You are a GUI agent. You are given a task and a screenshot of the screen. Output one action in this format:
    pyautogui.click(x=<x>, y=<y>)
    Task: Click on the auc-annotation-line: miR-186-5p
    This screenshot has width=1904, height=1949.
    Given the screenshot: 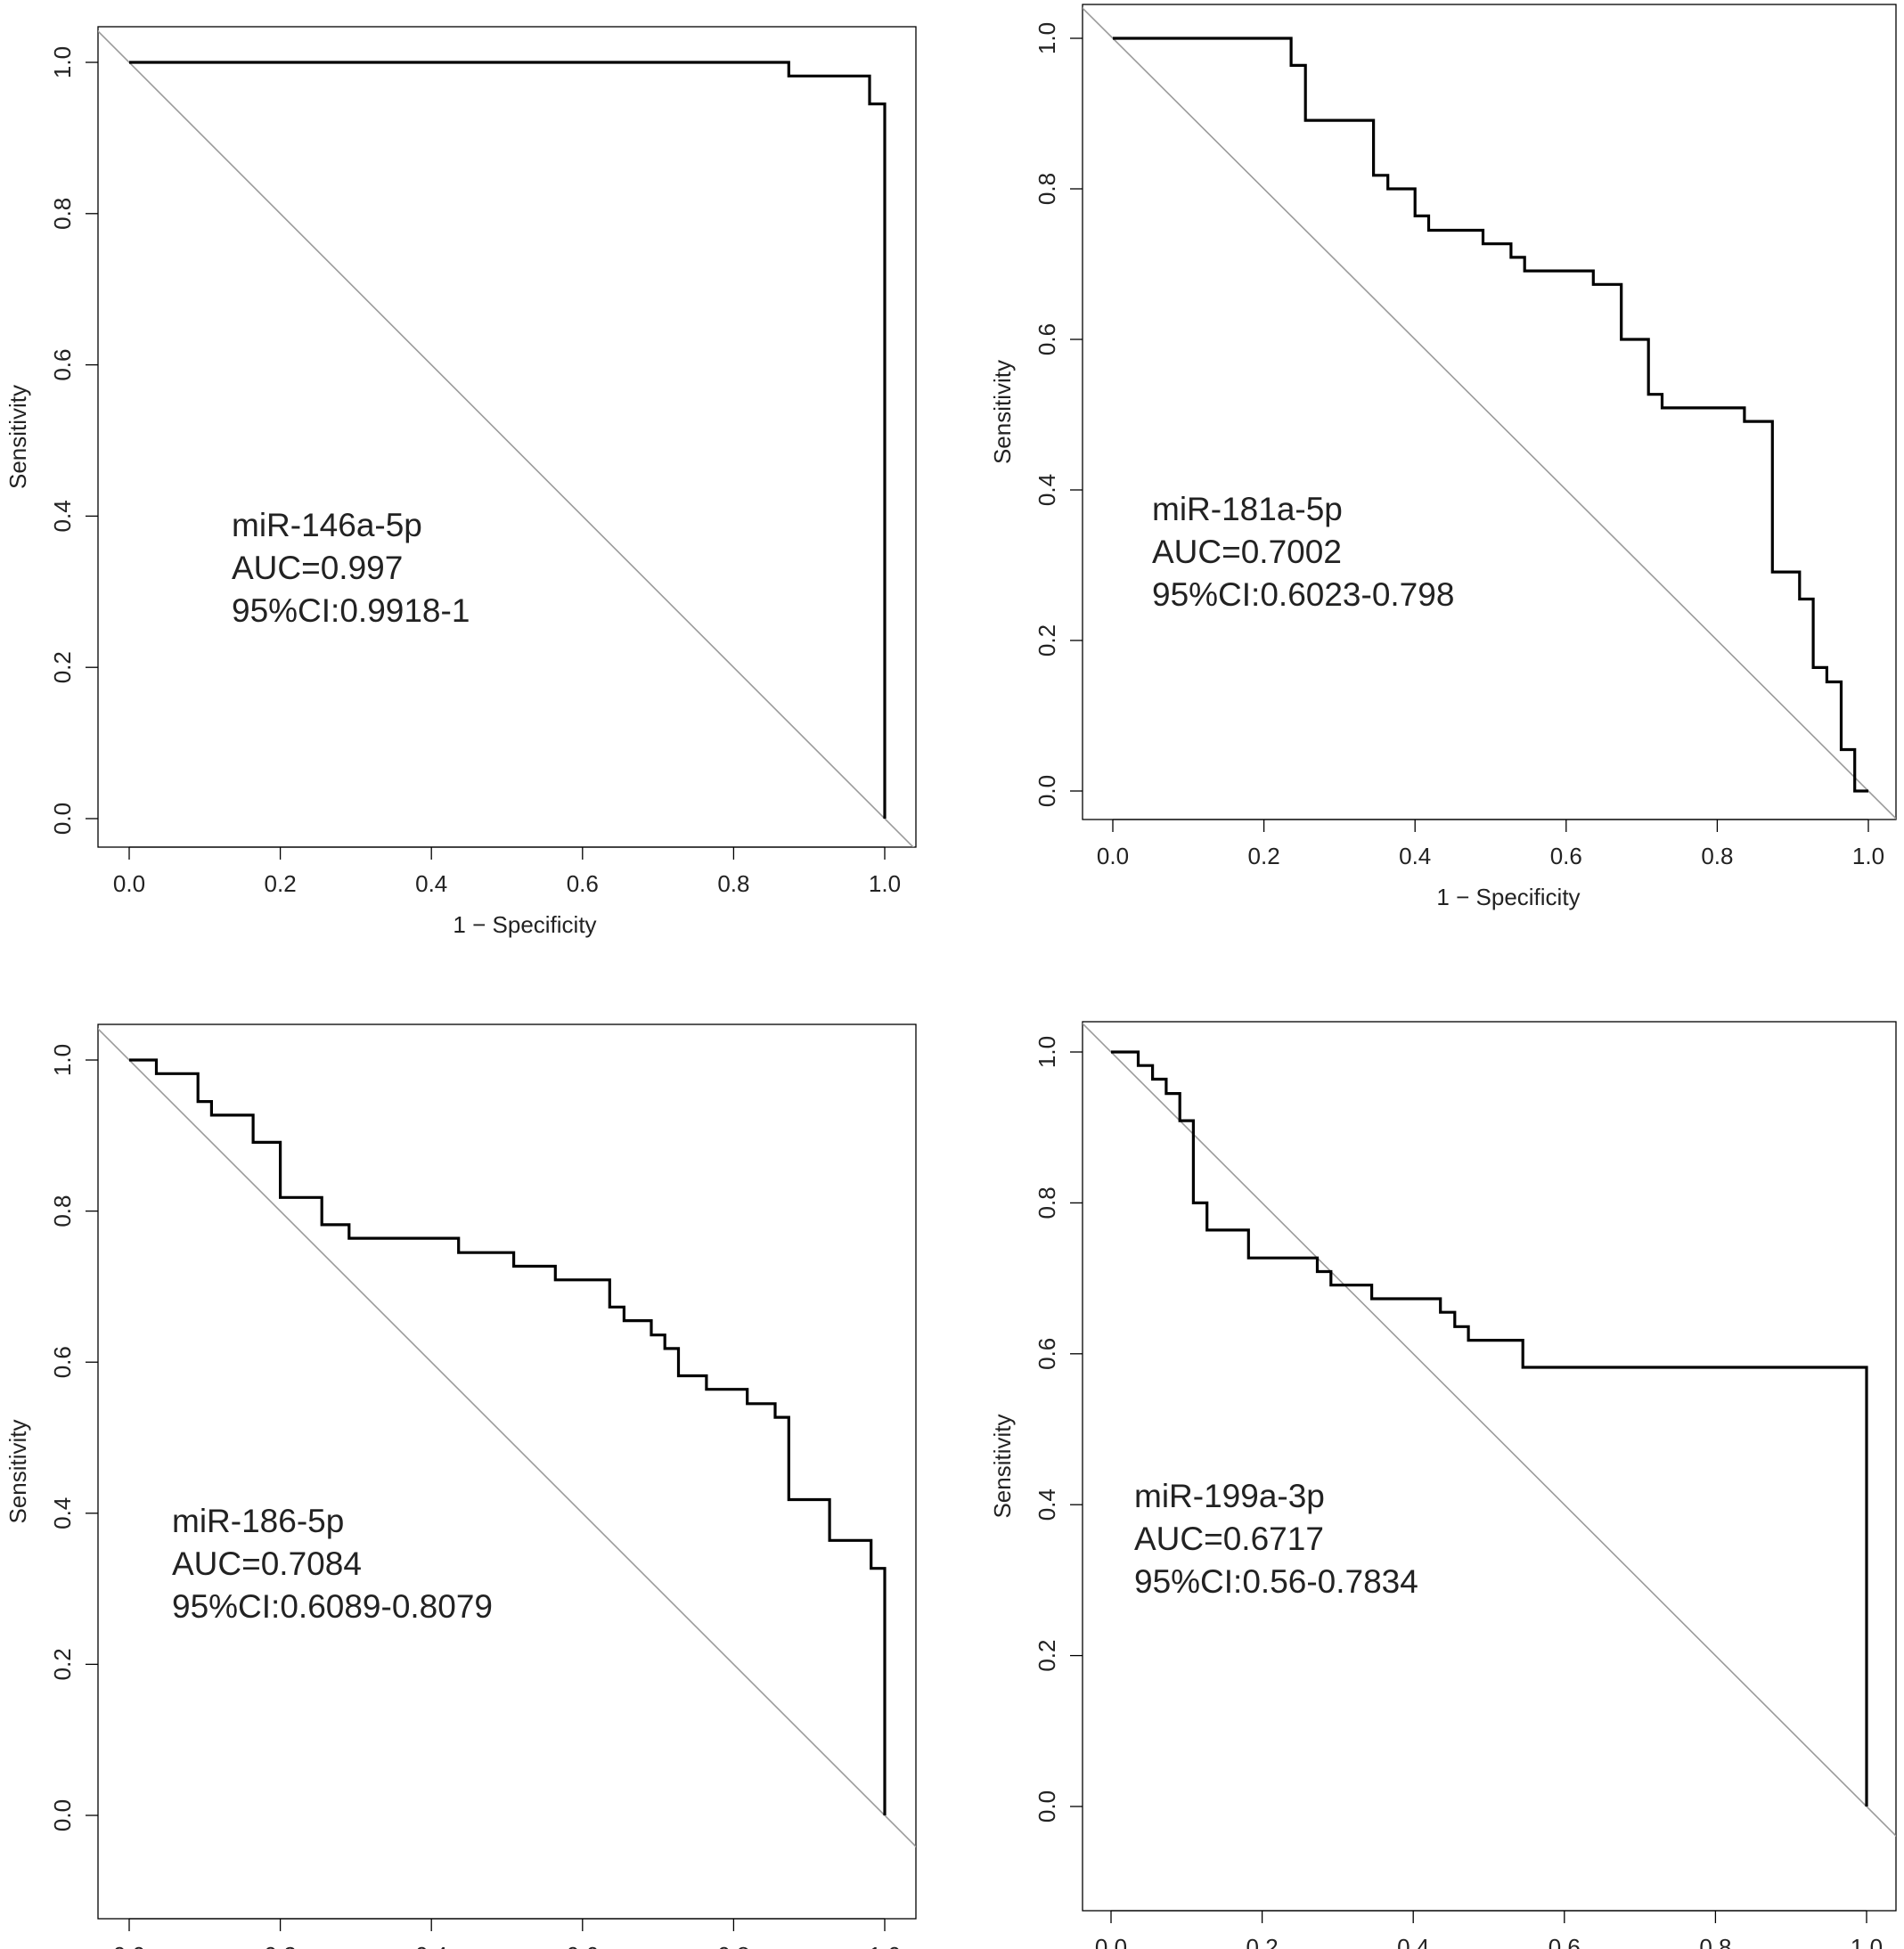 What is the action you would take?
    pyautogui.click(x=258, y=1521)
    